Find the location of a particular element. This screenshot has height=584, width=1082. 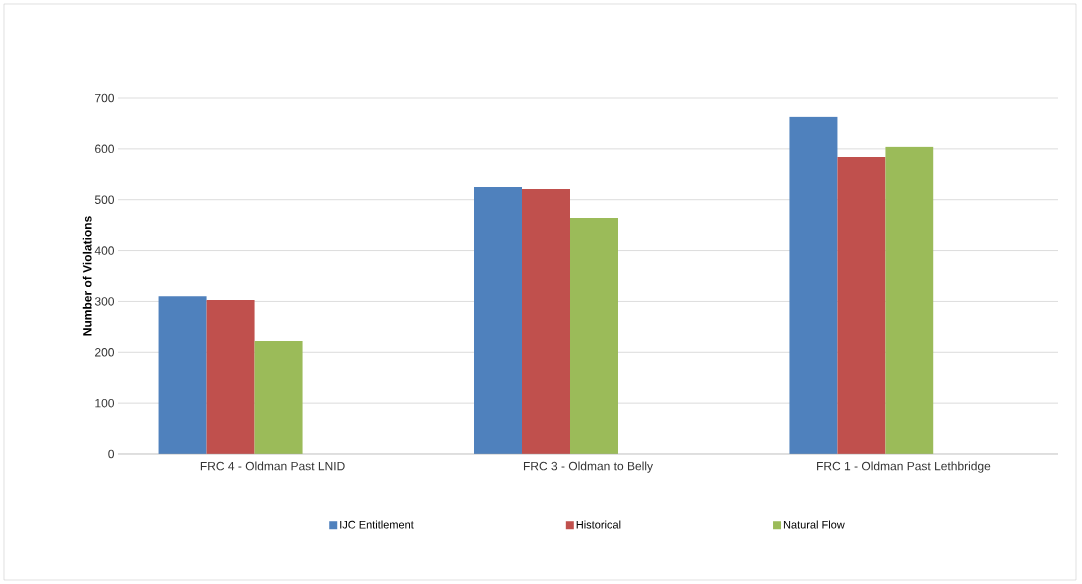

y-tick-label: 400 is located at coordinates (104, 250).